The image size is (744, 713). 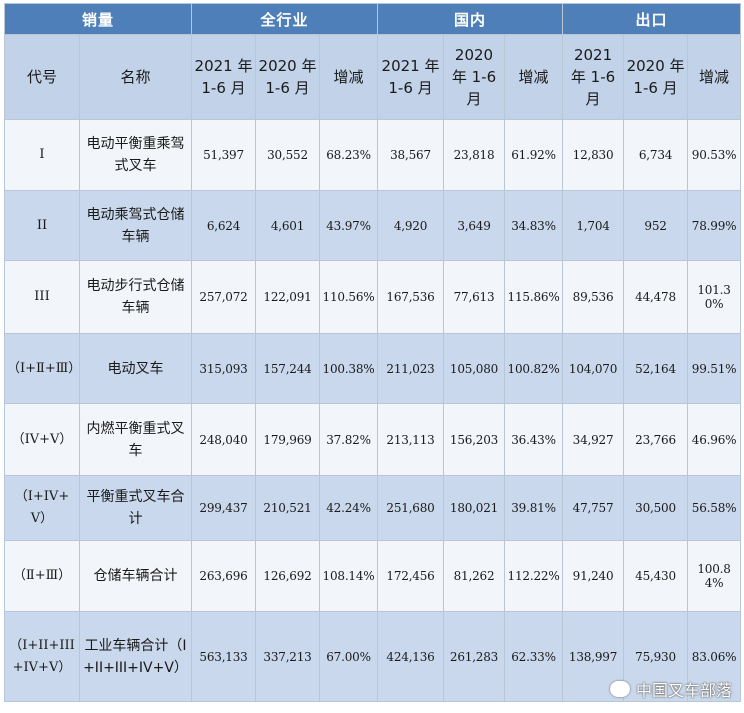 What do you see at coordinates (288, 368) in the screenshot?
I see `cell: 157,244` at bounding box center [288, 368].